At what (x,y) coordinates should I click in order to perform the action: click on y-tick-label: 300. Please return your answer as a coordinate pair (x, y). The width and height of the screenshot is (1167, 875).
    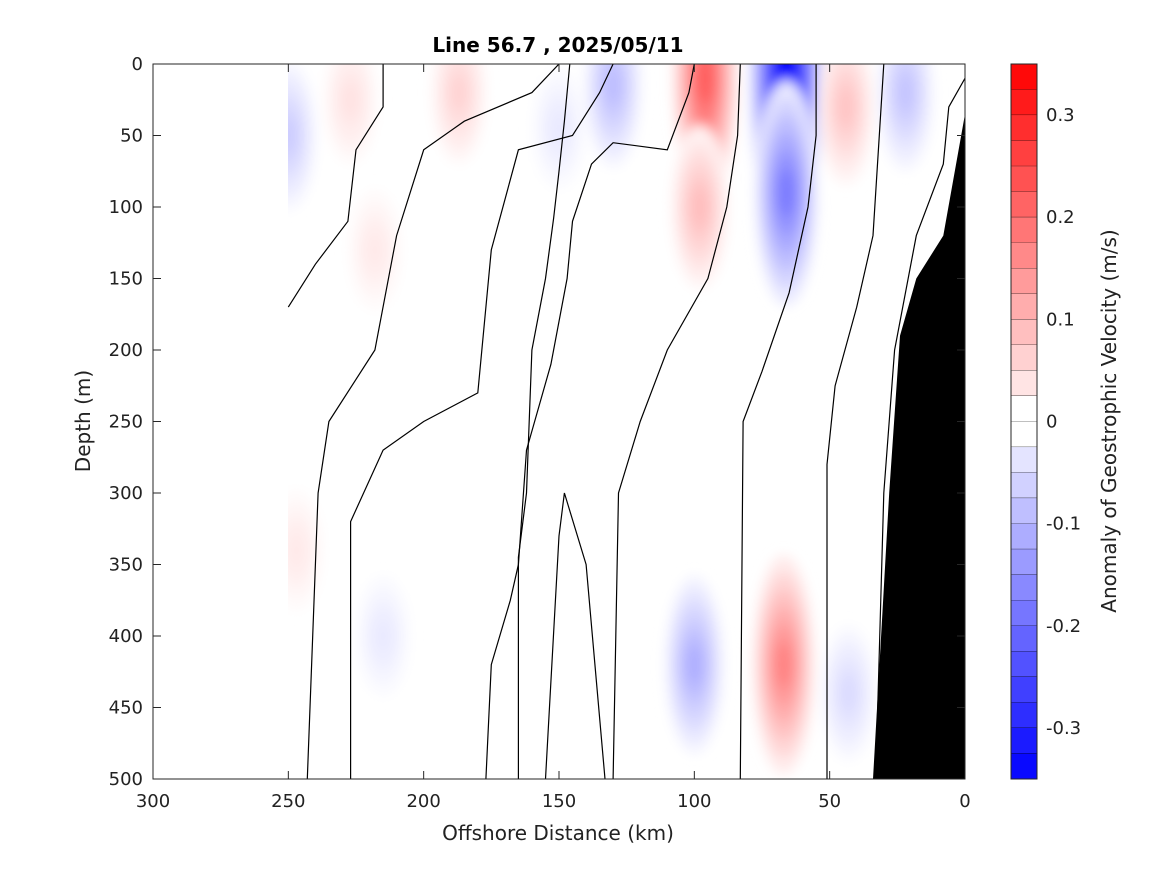
    Looking at the image, I should click on (126, 493).